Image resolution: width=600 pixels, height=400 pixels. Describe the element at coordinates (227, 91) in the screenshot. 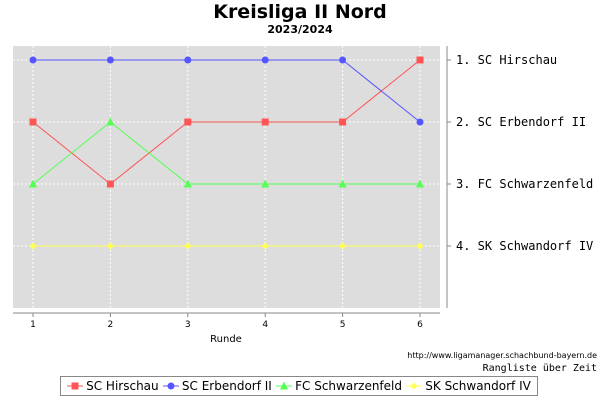

I see `series-line-sc-erbendorf-ii` at that location.